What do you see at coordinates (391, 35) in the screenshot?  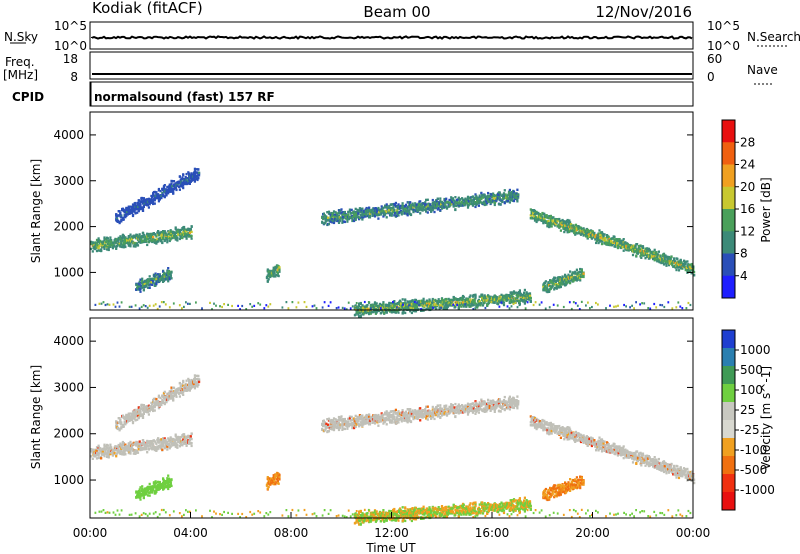 I see `nsky-panel` at bounding box center [391, 35].